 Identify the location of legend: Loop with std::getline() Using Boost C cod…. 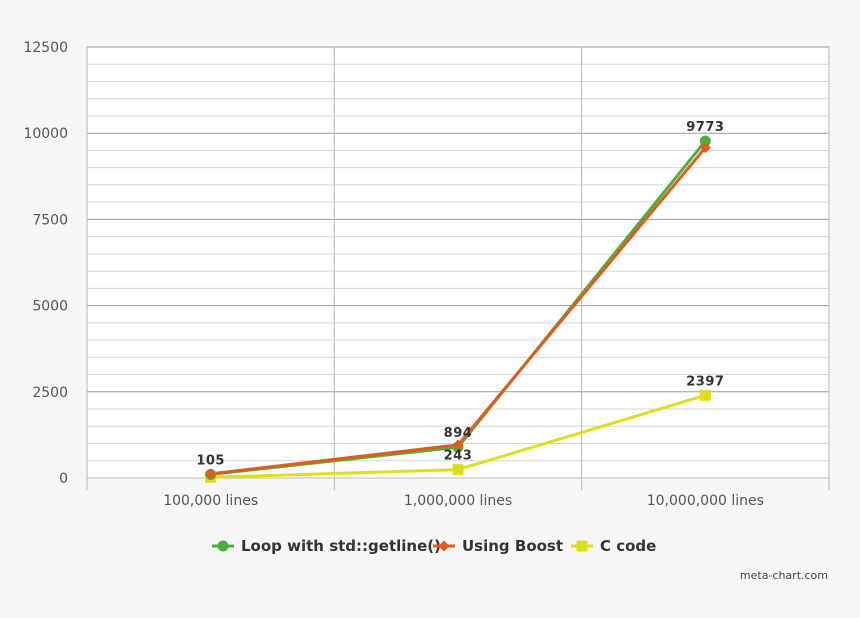
(434, 546).